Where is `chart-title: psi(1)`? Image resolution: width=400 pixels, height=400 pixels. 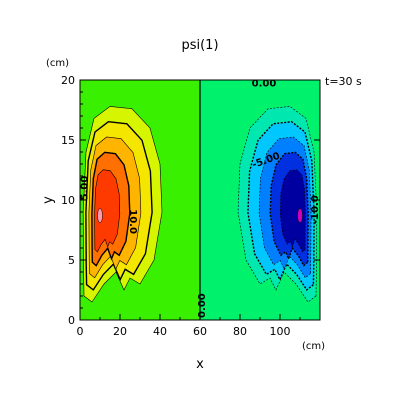
chart-title: psi(1) is located at coordinates (199, 45).